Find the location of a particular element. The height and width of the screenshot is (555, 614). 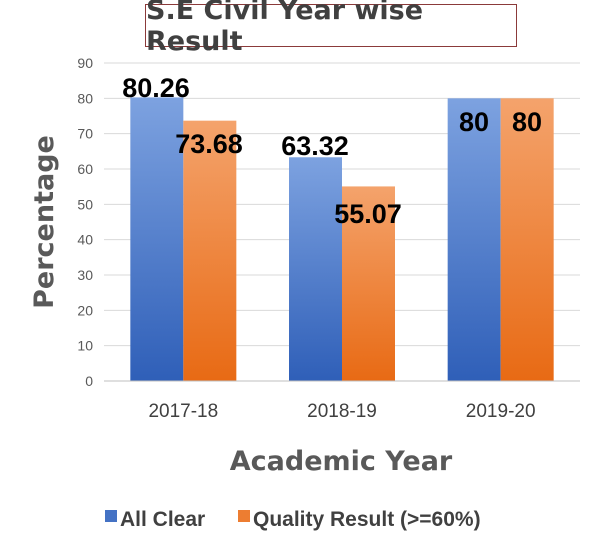

y-tick-label: 60 is located at coordinates (85, 169).